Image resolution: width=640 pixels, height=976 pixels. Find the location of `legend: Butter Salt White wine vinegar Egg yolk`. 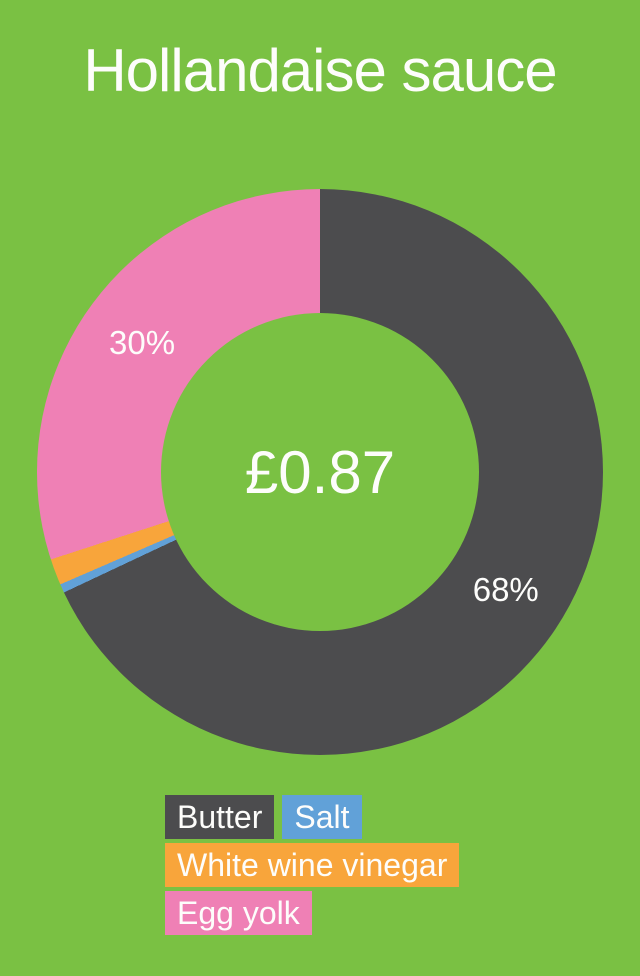

legend: Butter Salt White wine vinegar Egg yolk is located at coordinates (326, 865).